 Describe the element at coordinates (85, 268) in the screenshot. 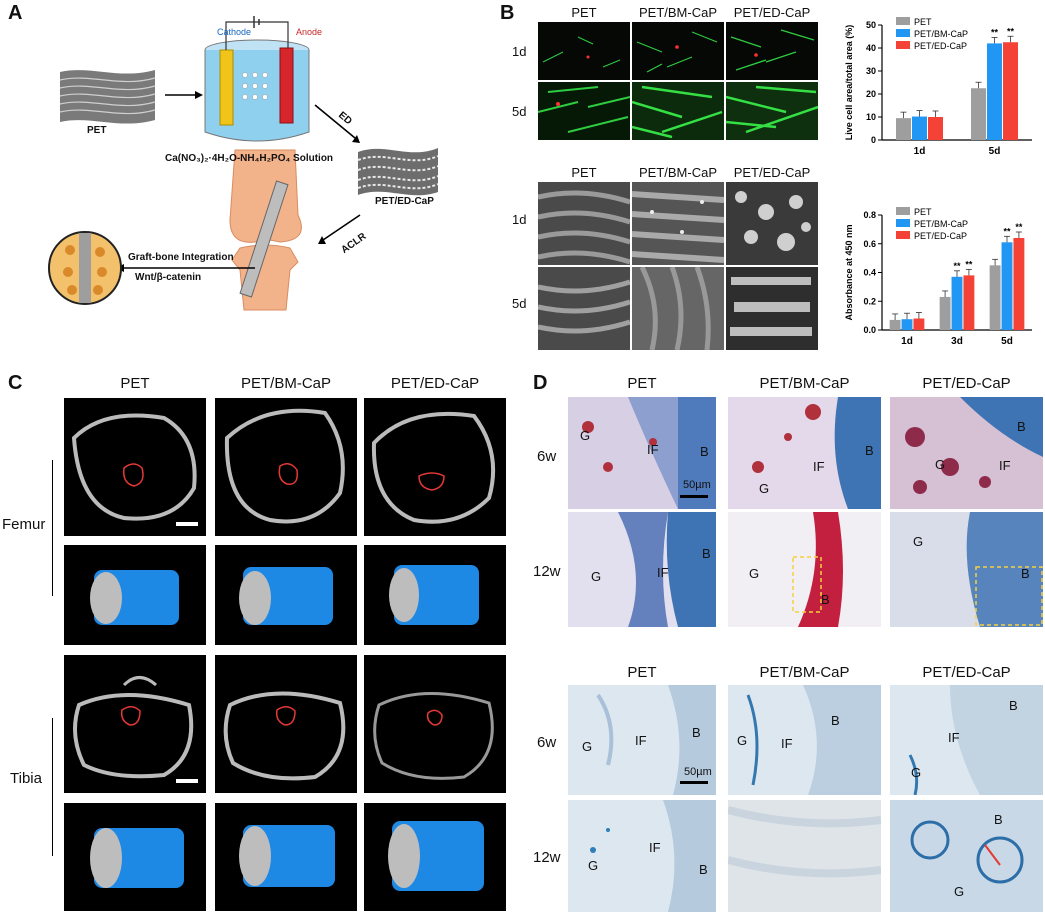

I see `bone-integration-circle` at that location.